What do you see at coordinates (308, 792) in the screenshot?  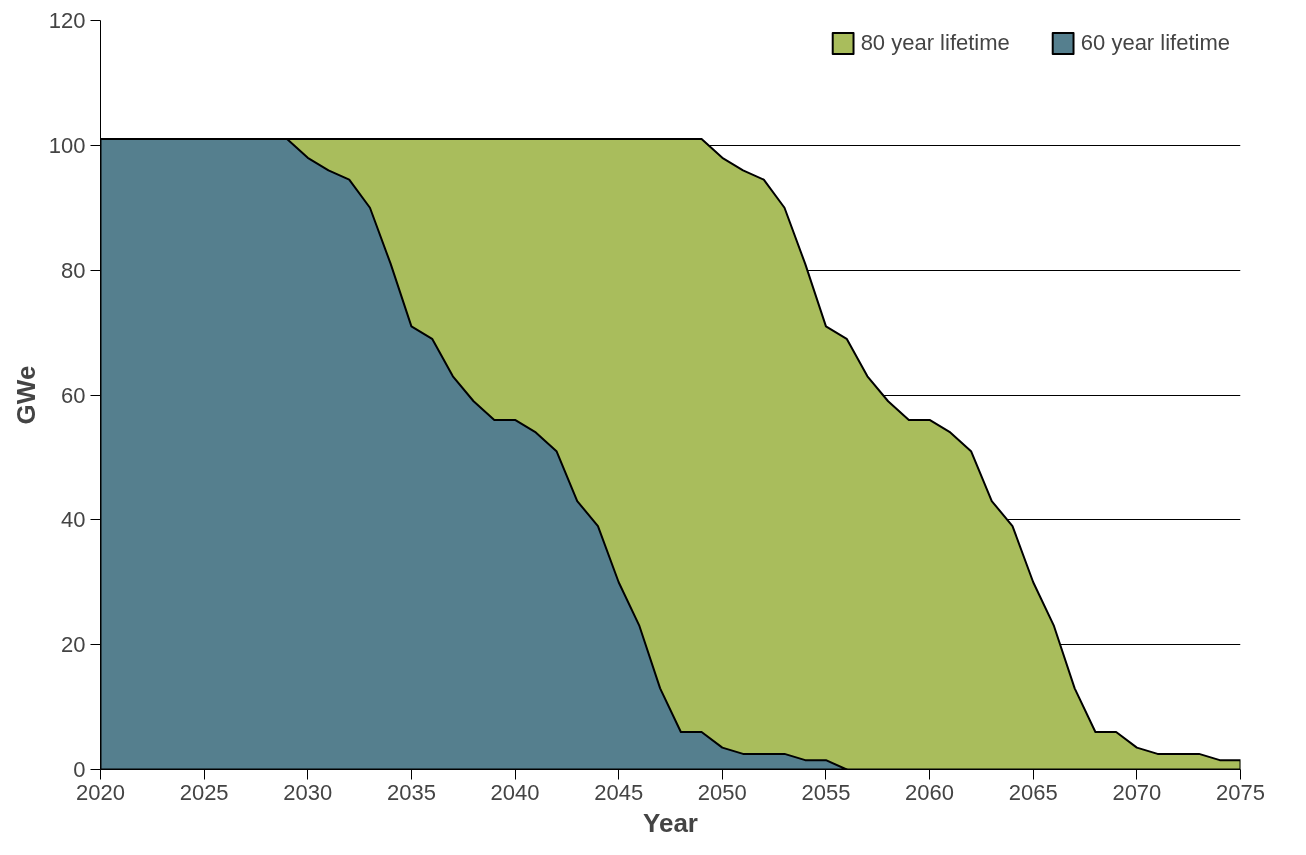 I see `x-tick-label: 2030` at bounding box center [308, 792].